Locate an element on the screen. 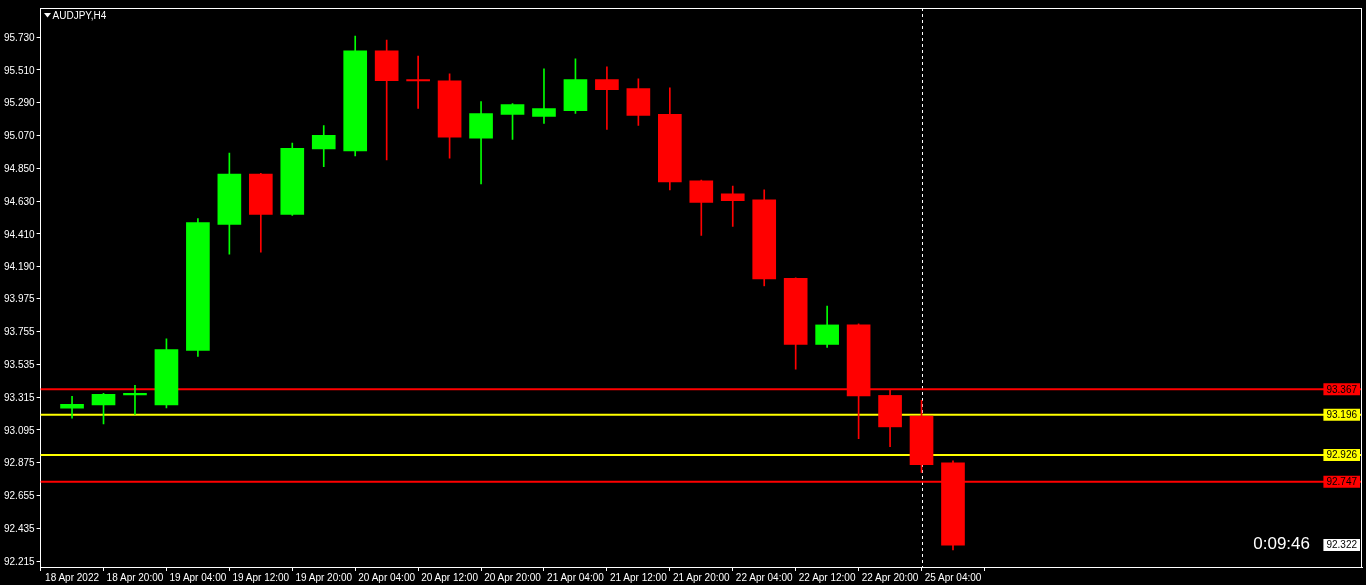 The image size is (1366, 585). x-tick-label: 18 Apr 20:00 is located at coordinates (135, 577).